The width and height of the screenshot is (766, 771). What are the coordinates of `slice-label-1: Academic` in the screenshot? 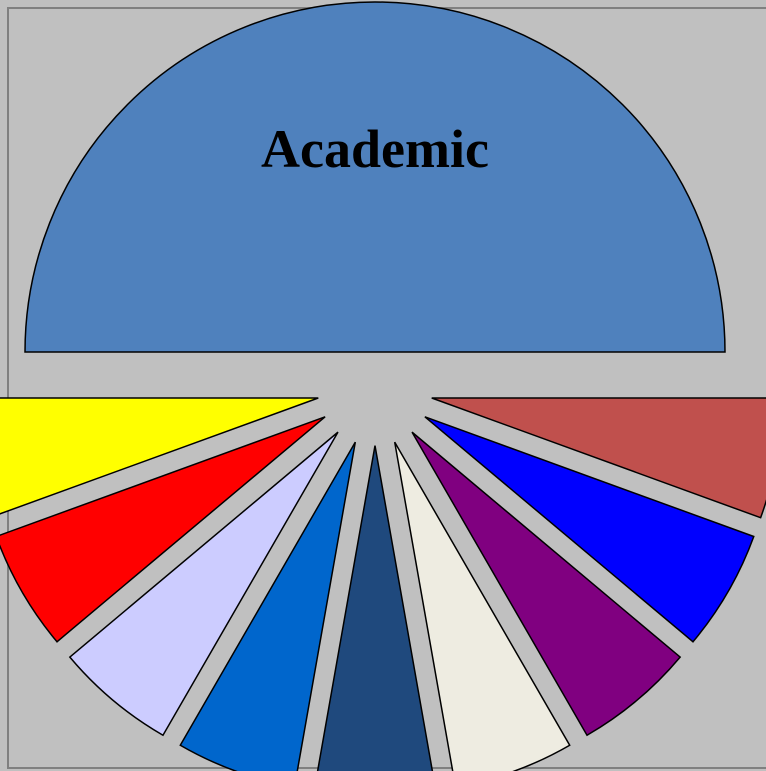 It's located at (375, 149).